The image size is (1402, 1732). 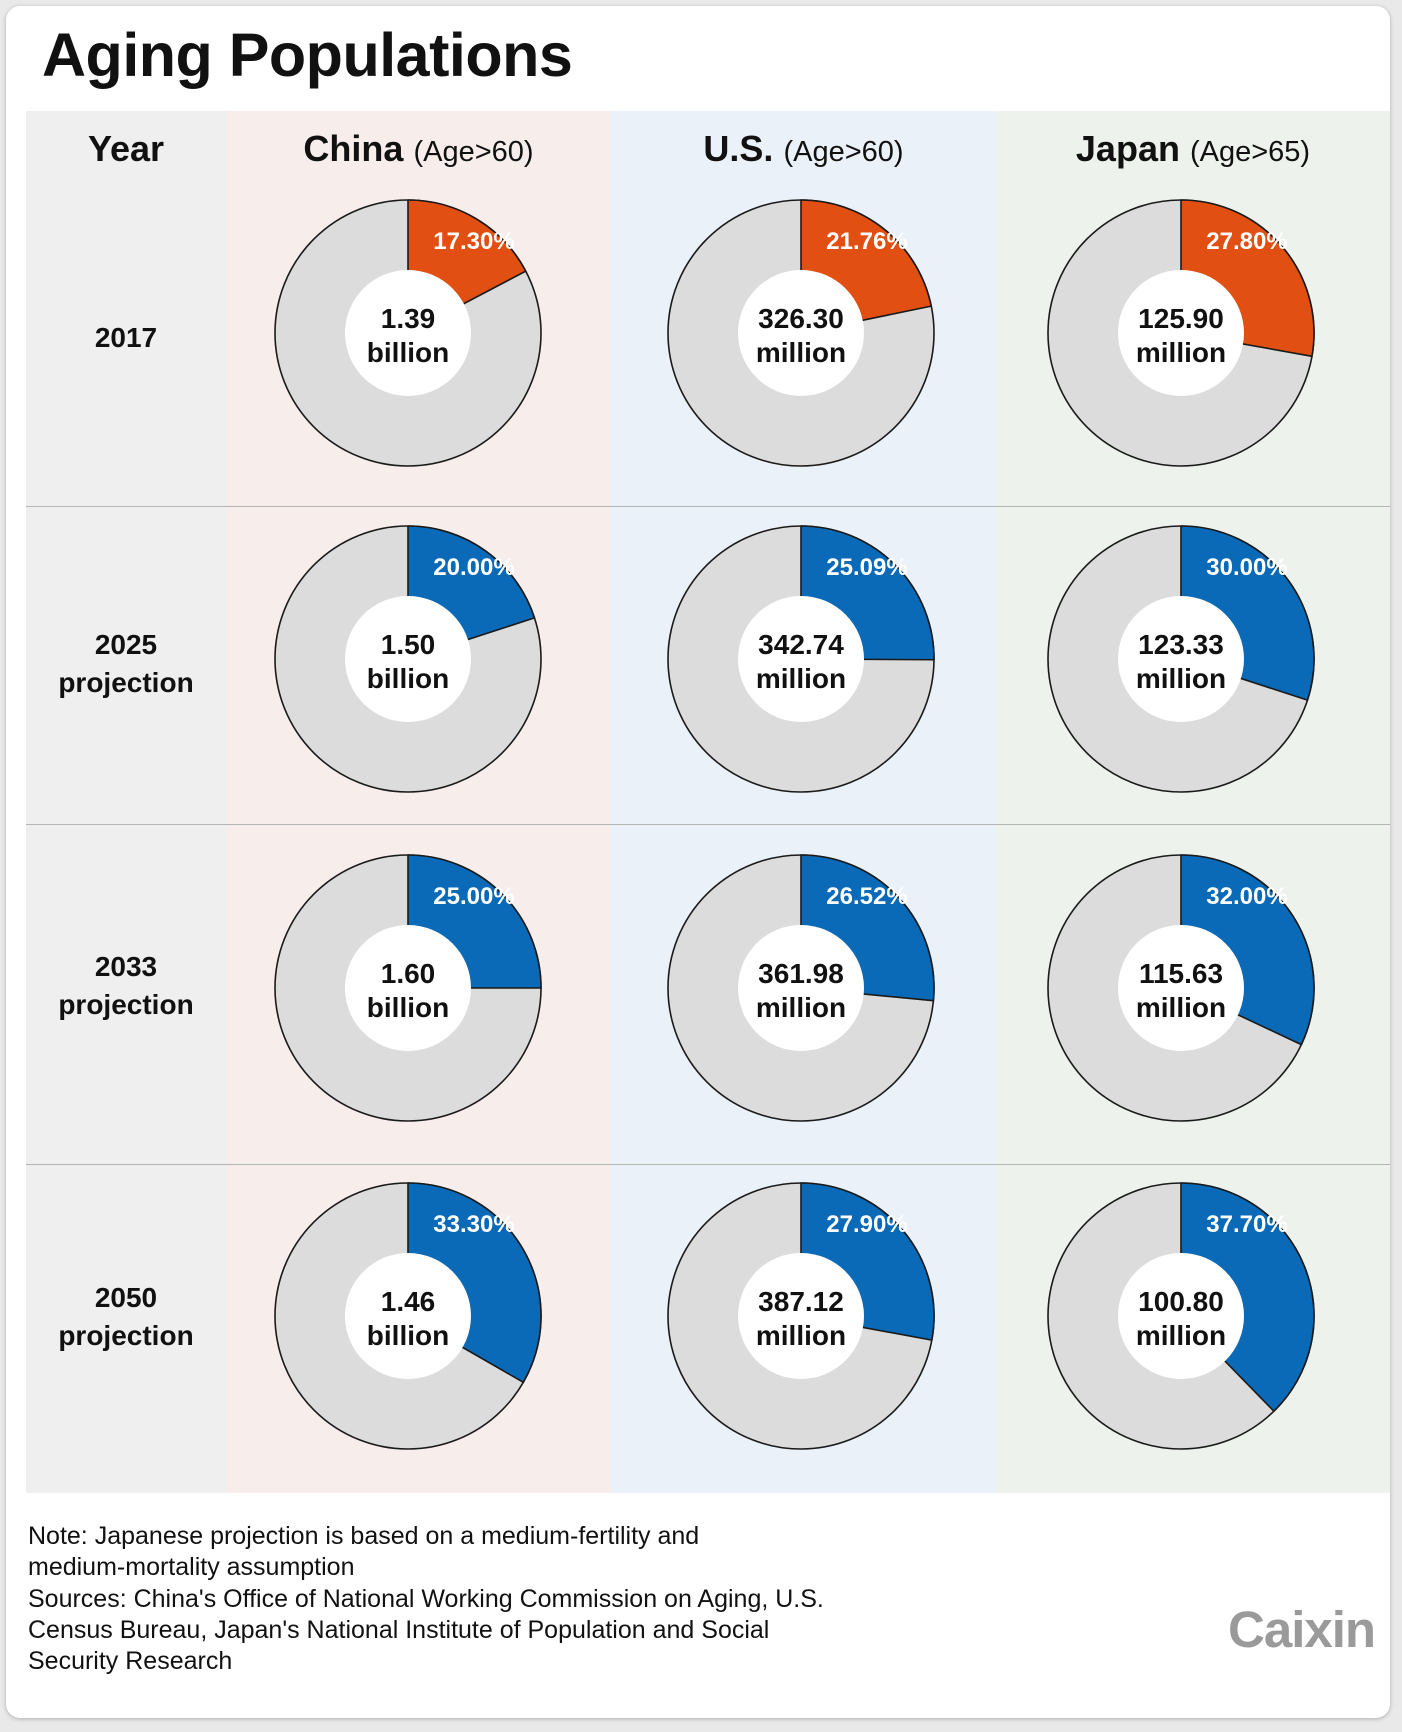 What do you see at coordinates (126, 644) in the screenshot?
I see `row-label-year: 2025` at bounding box center [126, 644].